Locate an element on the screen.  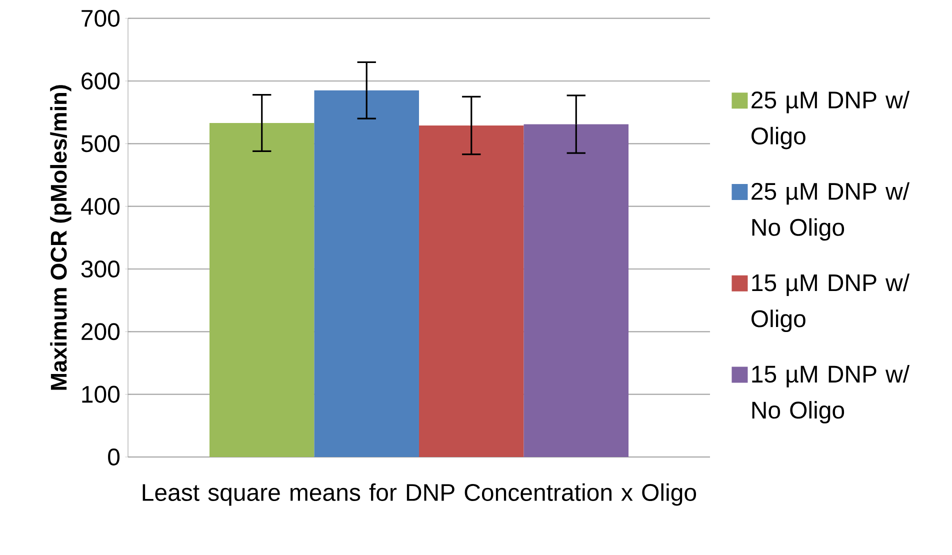
y-tick-label: 400 is located at coordinates (100, 206).